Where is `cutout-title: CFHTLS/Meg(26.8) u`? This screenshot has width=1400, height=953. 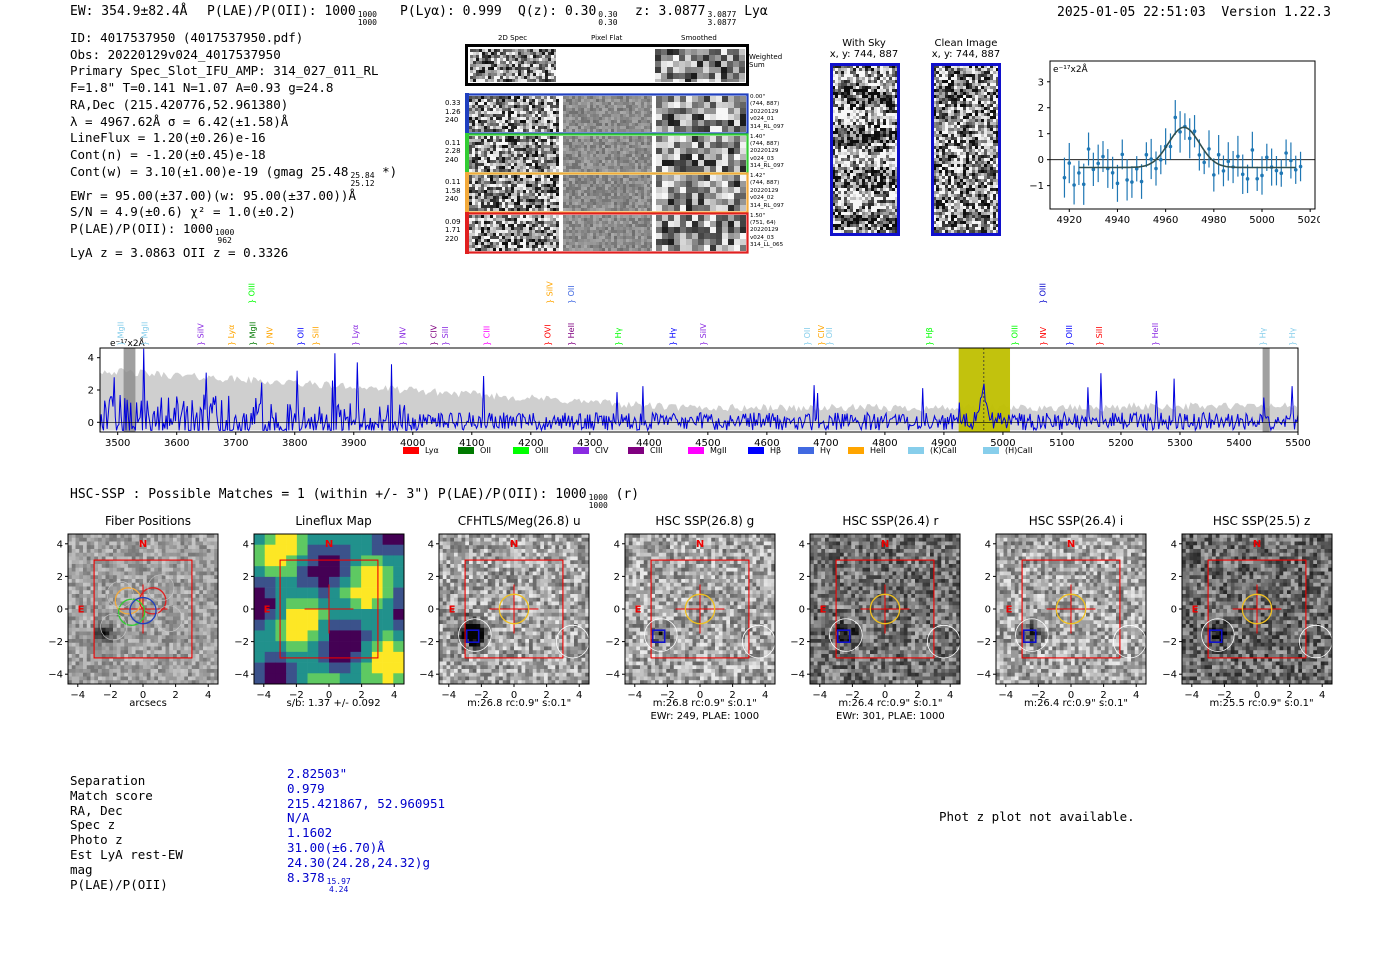
cutout-title: CFHTLS/Meg(26.8) u is located at coordinates (519, 521).